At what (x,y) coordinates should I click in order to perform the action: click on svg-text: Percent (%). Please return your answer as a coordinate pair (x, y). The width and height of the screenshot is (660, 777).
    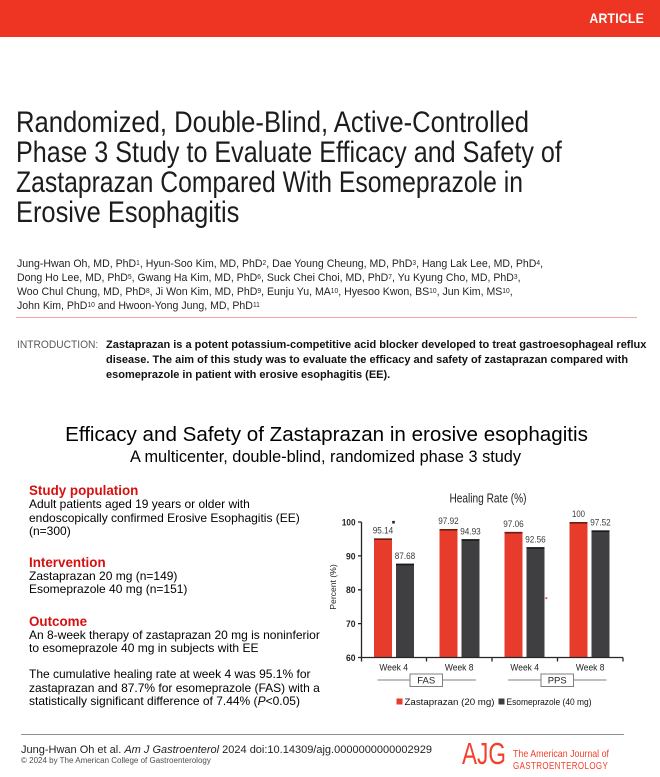
    Looking at the image, I should click on (333, 587).